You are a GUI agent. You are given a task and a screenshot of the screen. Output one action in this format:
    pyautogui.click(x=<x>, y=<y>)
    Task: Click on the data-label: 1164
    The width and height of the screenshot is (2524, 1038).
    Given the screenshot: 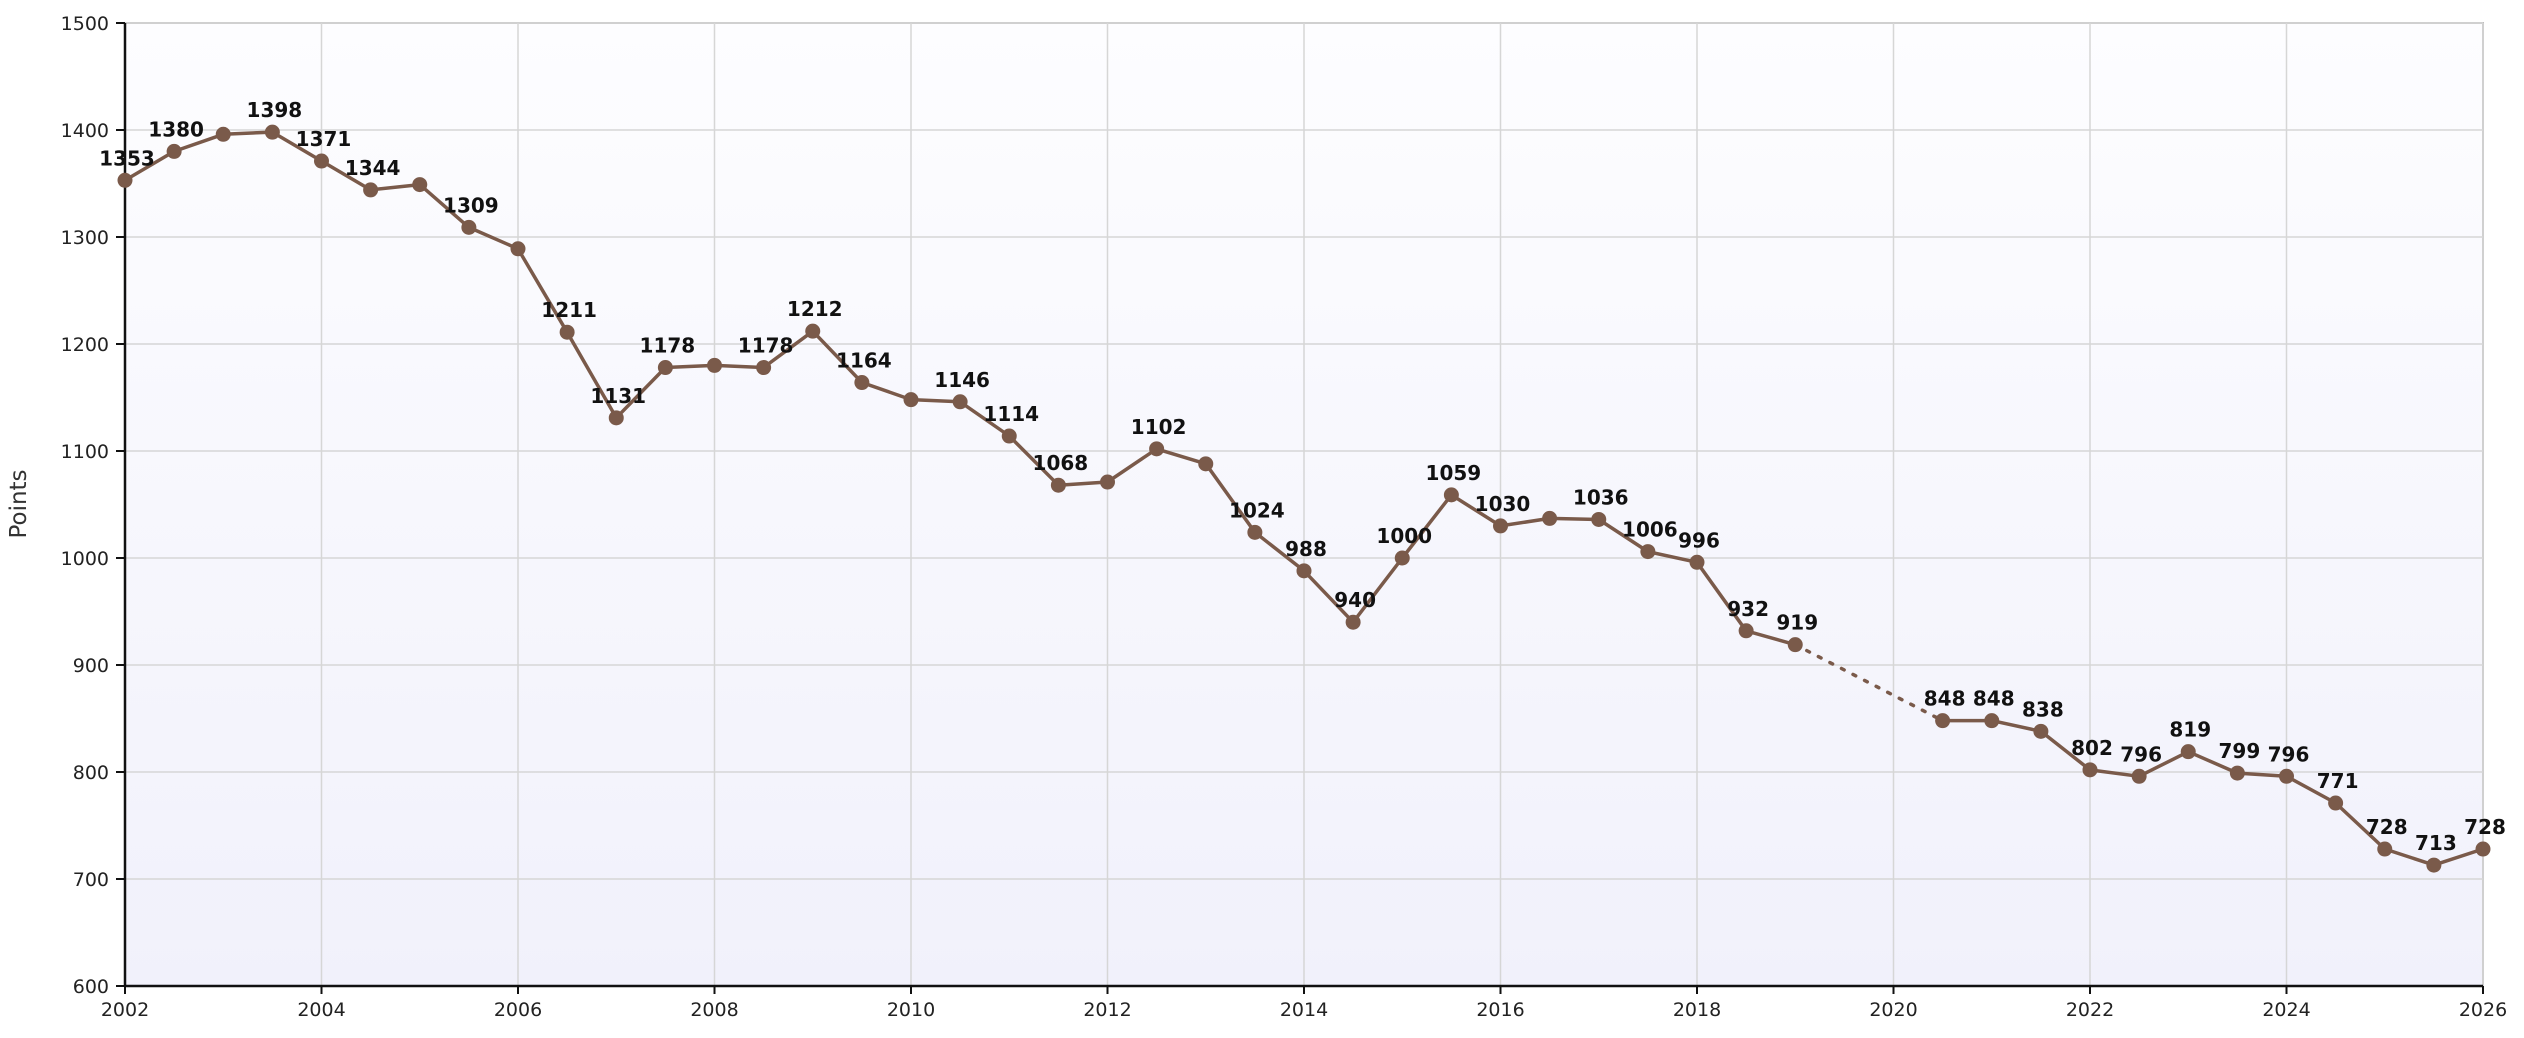 What is the action you would take?
    pyautogui.click(x=864, y=361)
    